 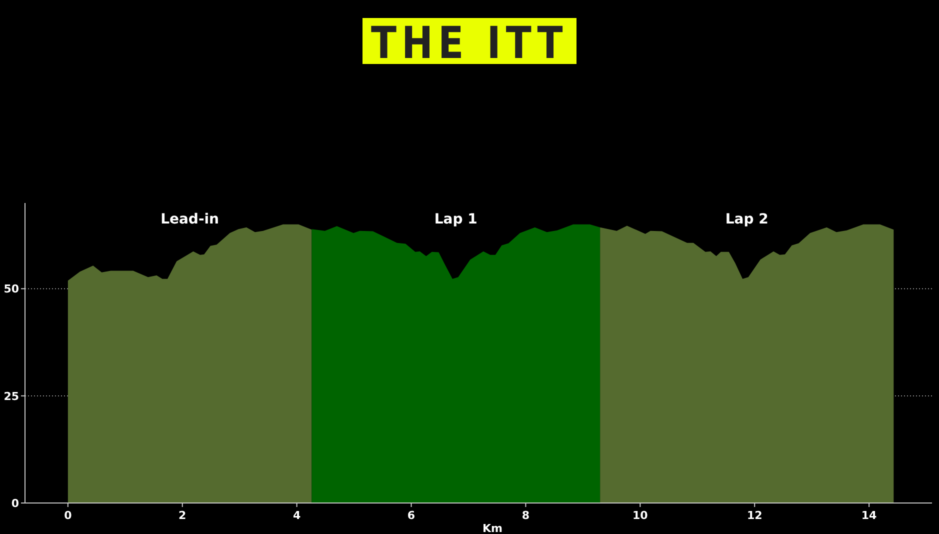 I want to click on x-tick-label: 10, so click(x=640, y=515).